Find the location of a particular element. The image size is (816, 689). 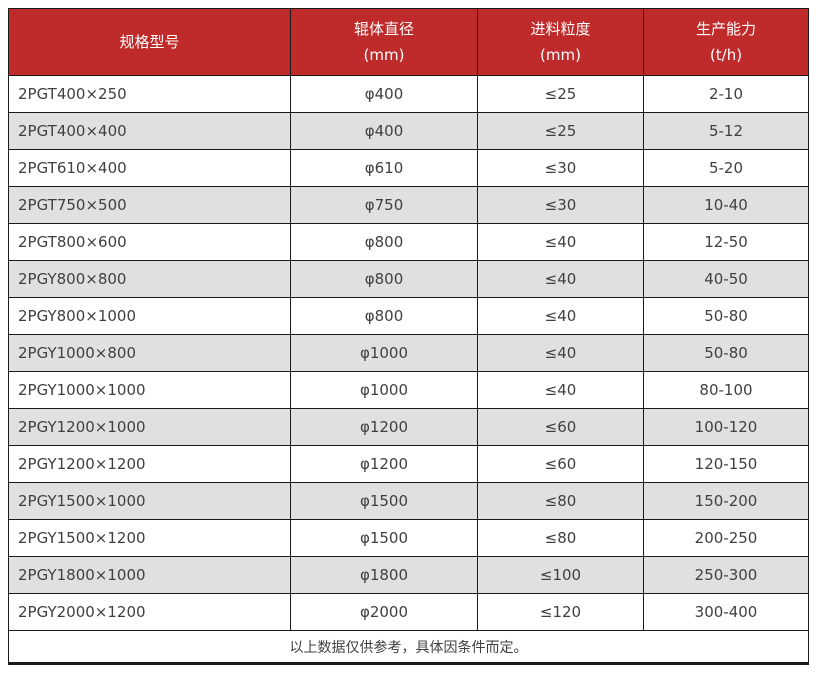

table-row: 2PGT610×400 φ610 ≤30 5-20 is located at coordinates (408, 168).